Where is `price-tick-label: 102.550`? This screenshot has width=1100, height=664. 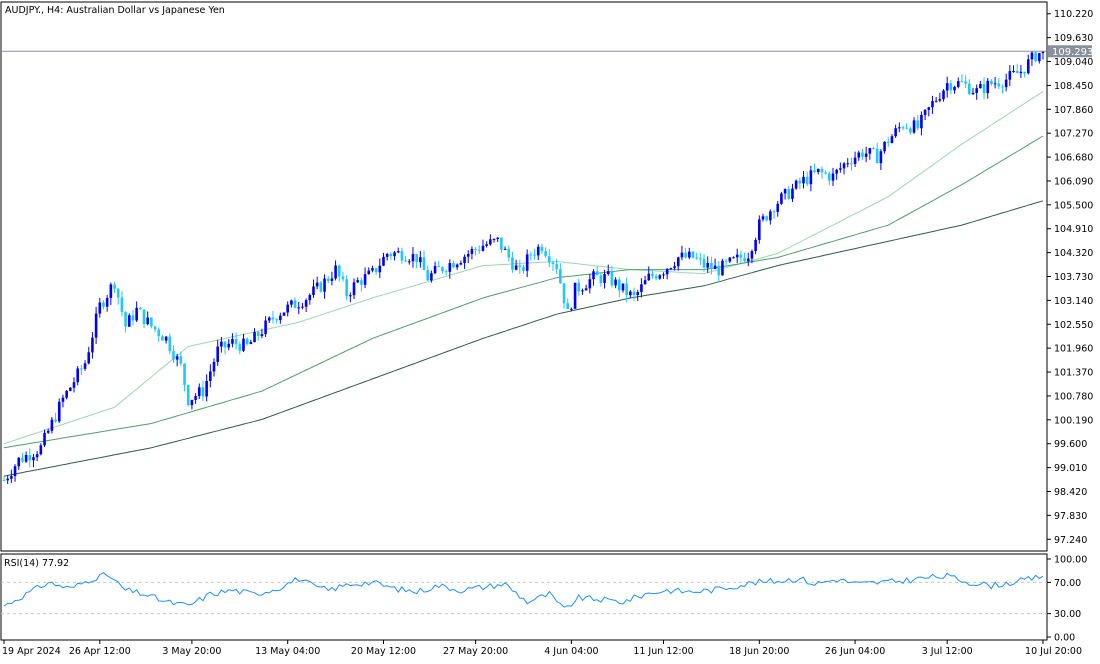 price-tick-label: 102.550 is located at coordinates (1073, 325).